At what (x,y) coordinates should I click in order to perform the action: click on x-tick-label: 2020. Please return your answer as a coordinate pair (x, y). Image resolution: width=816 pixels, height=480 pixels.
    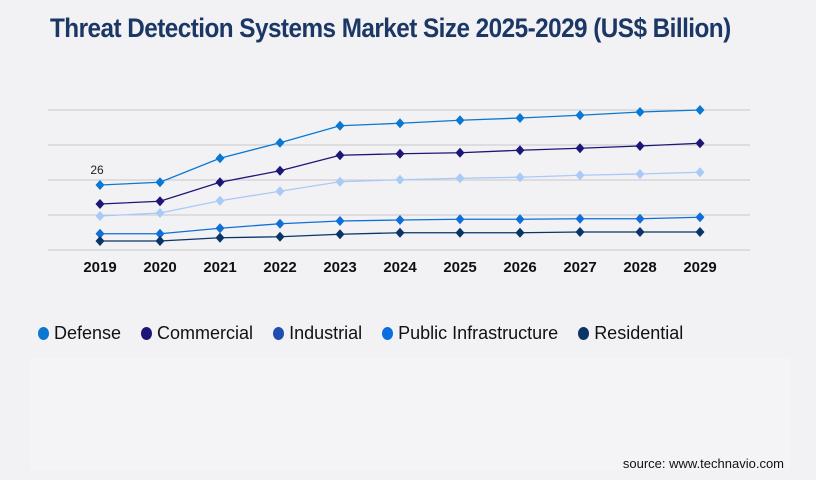
    Looking at the image, I should click on (159, 267).